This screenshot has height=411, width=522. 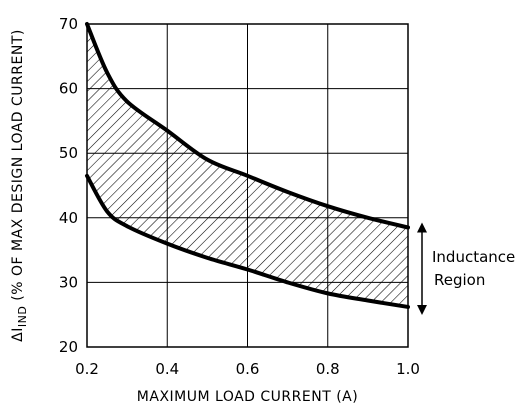 I want to click on annotation-line-1: Inductance, so click(x=473, y=257).